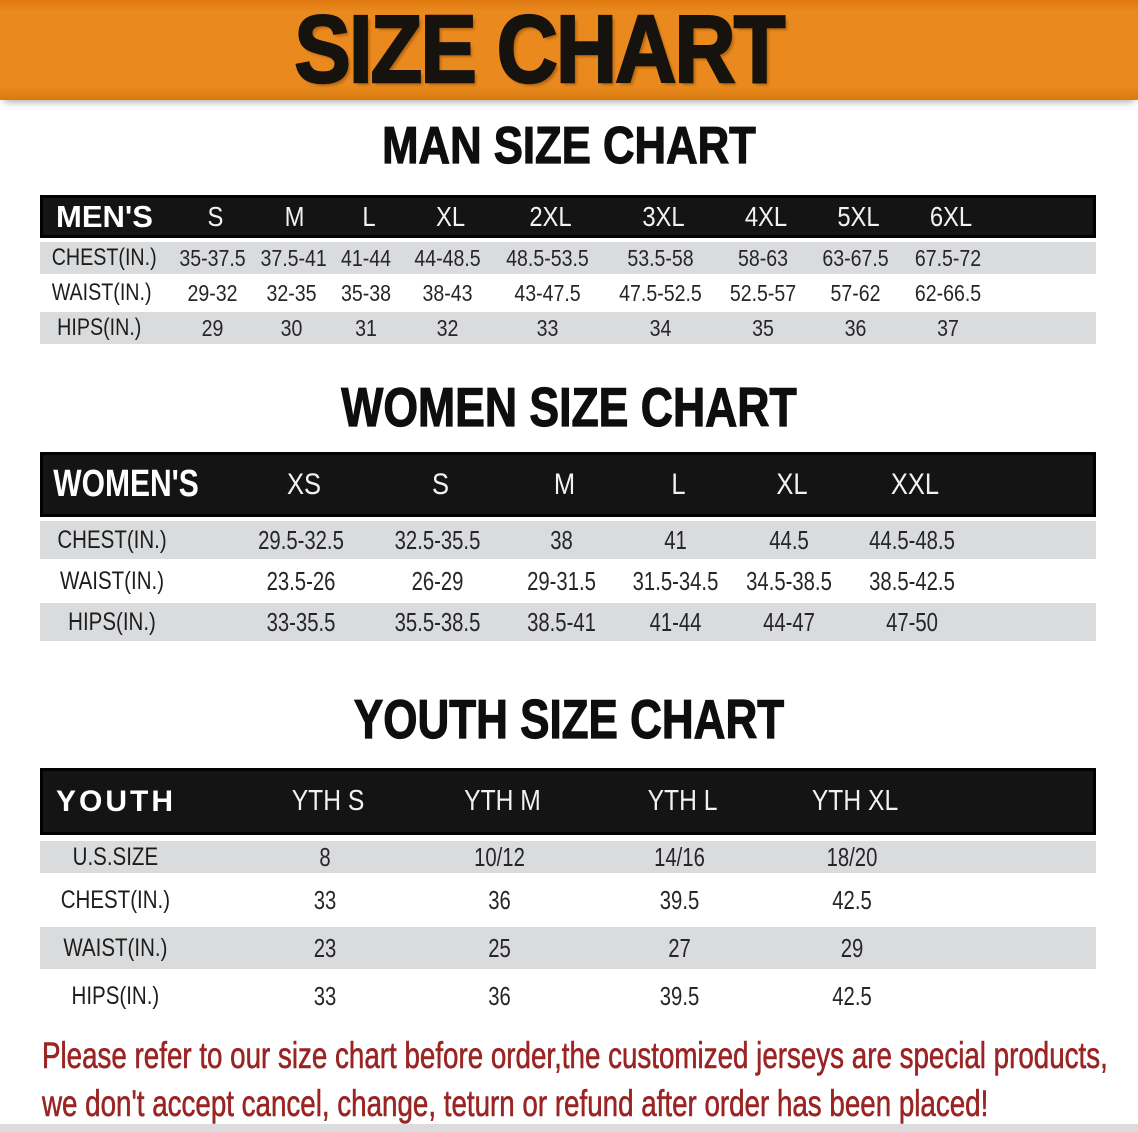  I want to click on cell-value: 34, so click(660, 327).